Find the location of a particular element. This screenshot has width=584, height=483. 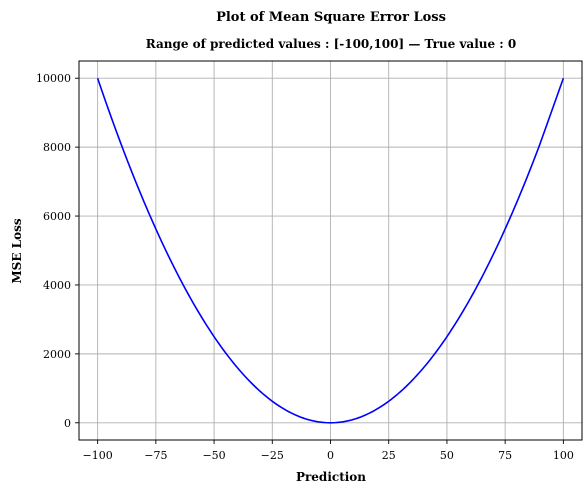

y-tick-label: 8000 is located at coordinates (57, 147).